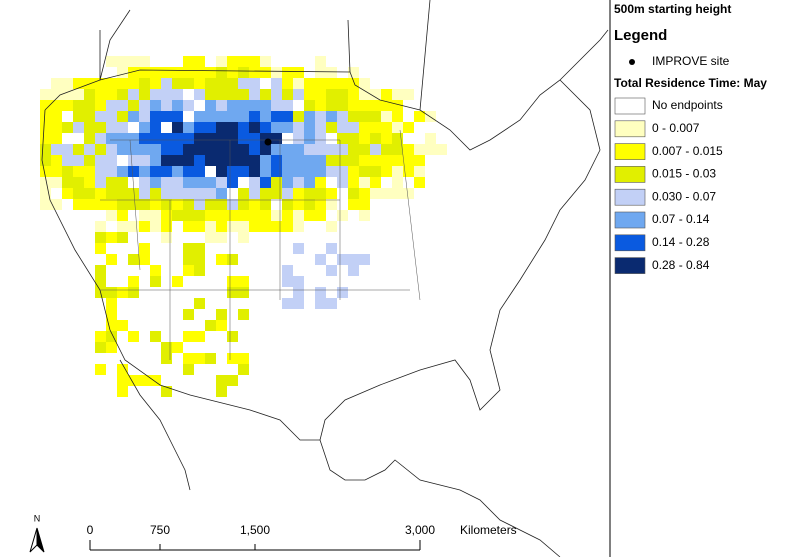 Image resolution: width=788 pixels, height=557 pixels. Describe the element at coordinates (265, 55) in the screenshot. I see `canada-lines` at that location.